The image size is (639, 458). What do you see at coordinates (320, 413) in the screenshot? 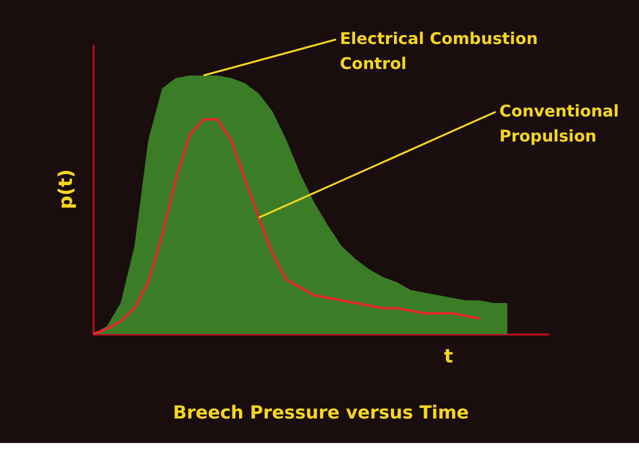
I see `text: Breech Pressure versus Time` at bounding box center [320, 413].